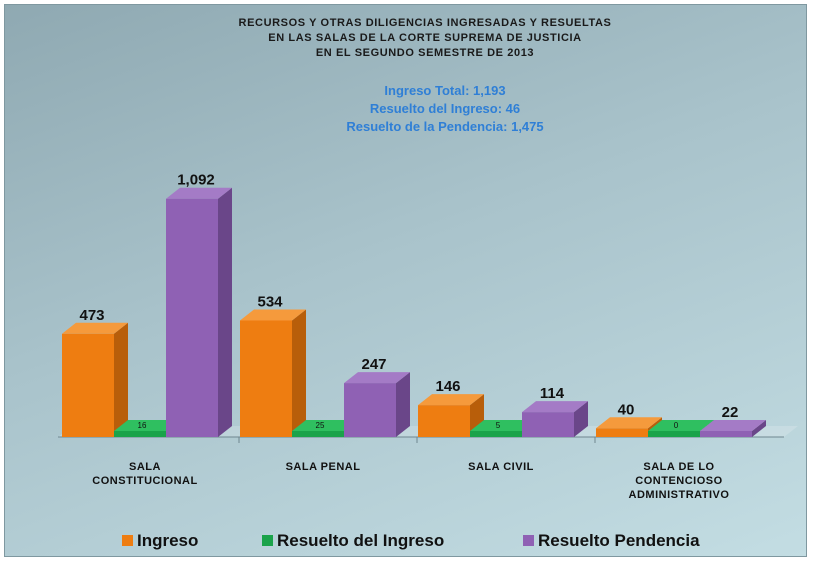 This screenshot has height=561, width=813. What do you see at coordinates (360, 540) in the screenshot?
I see `legend-label: Resuelto del Ingreso` at bounding box center [360, 540].